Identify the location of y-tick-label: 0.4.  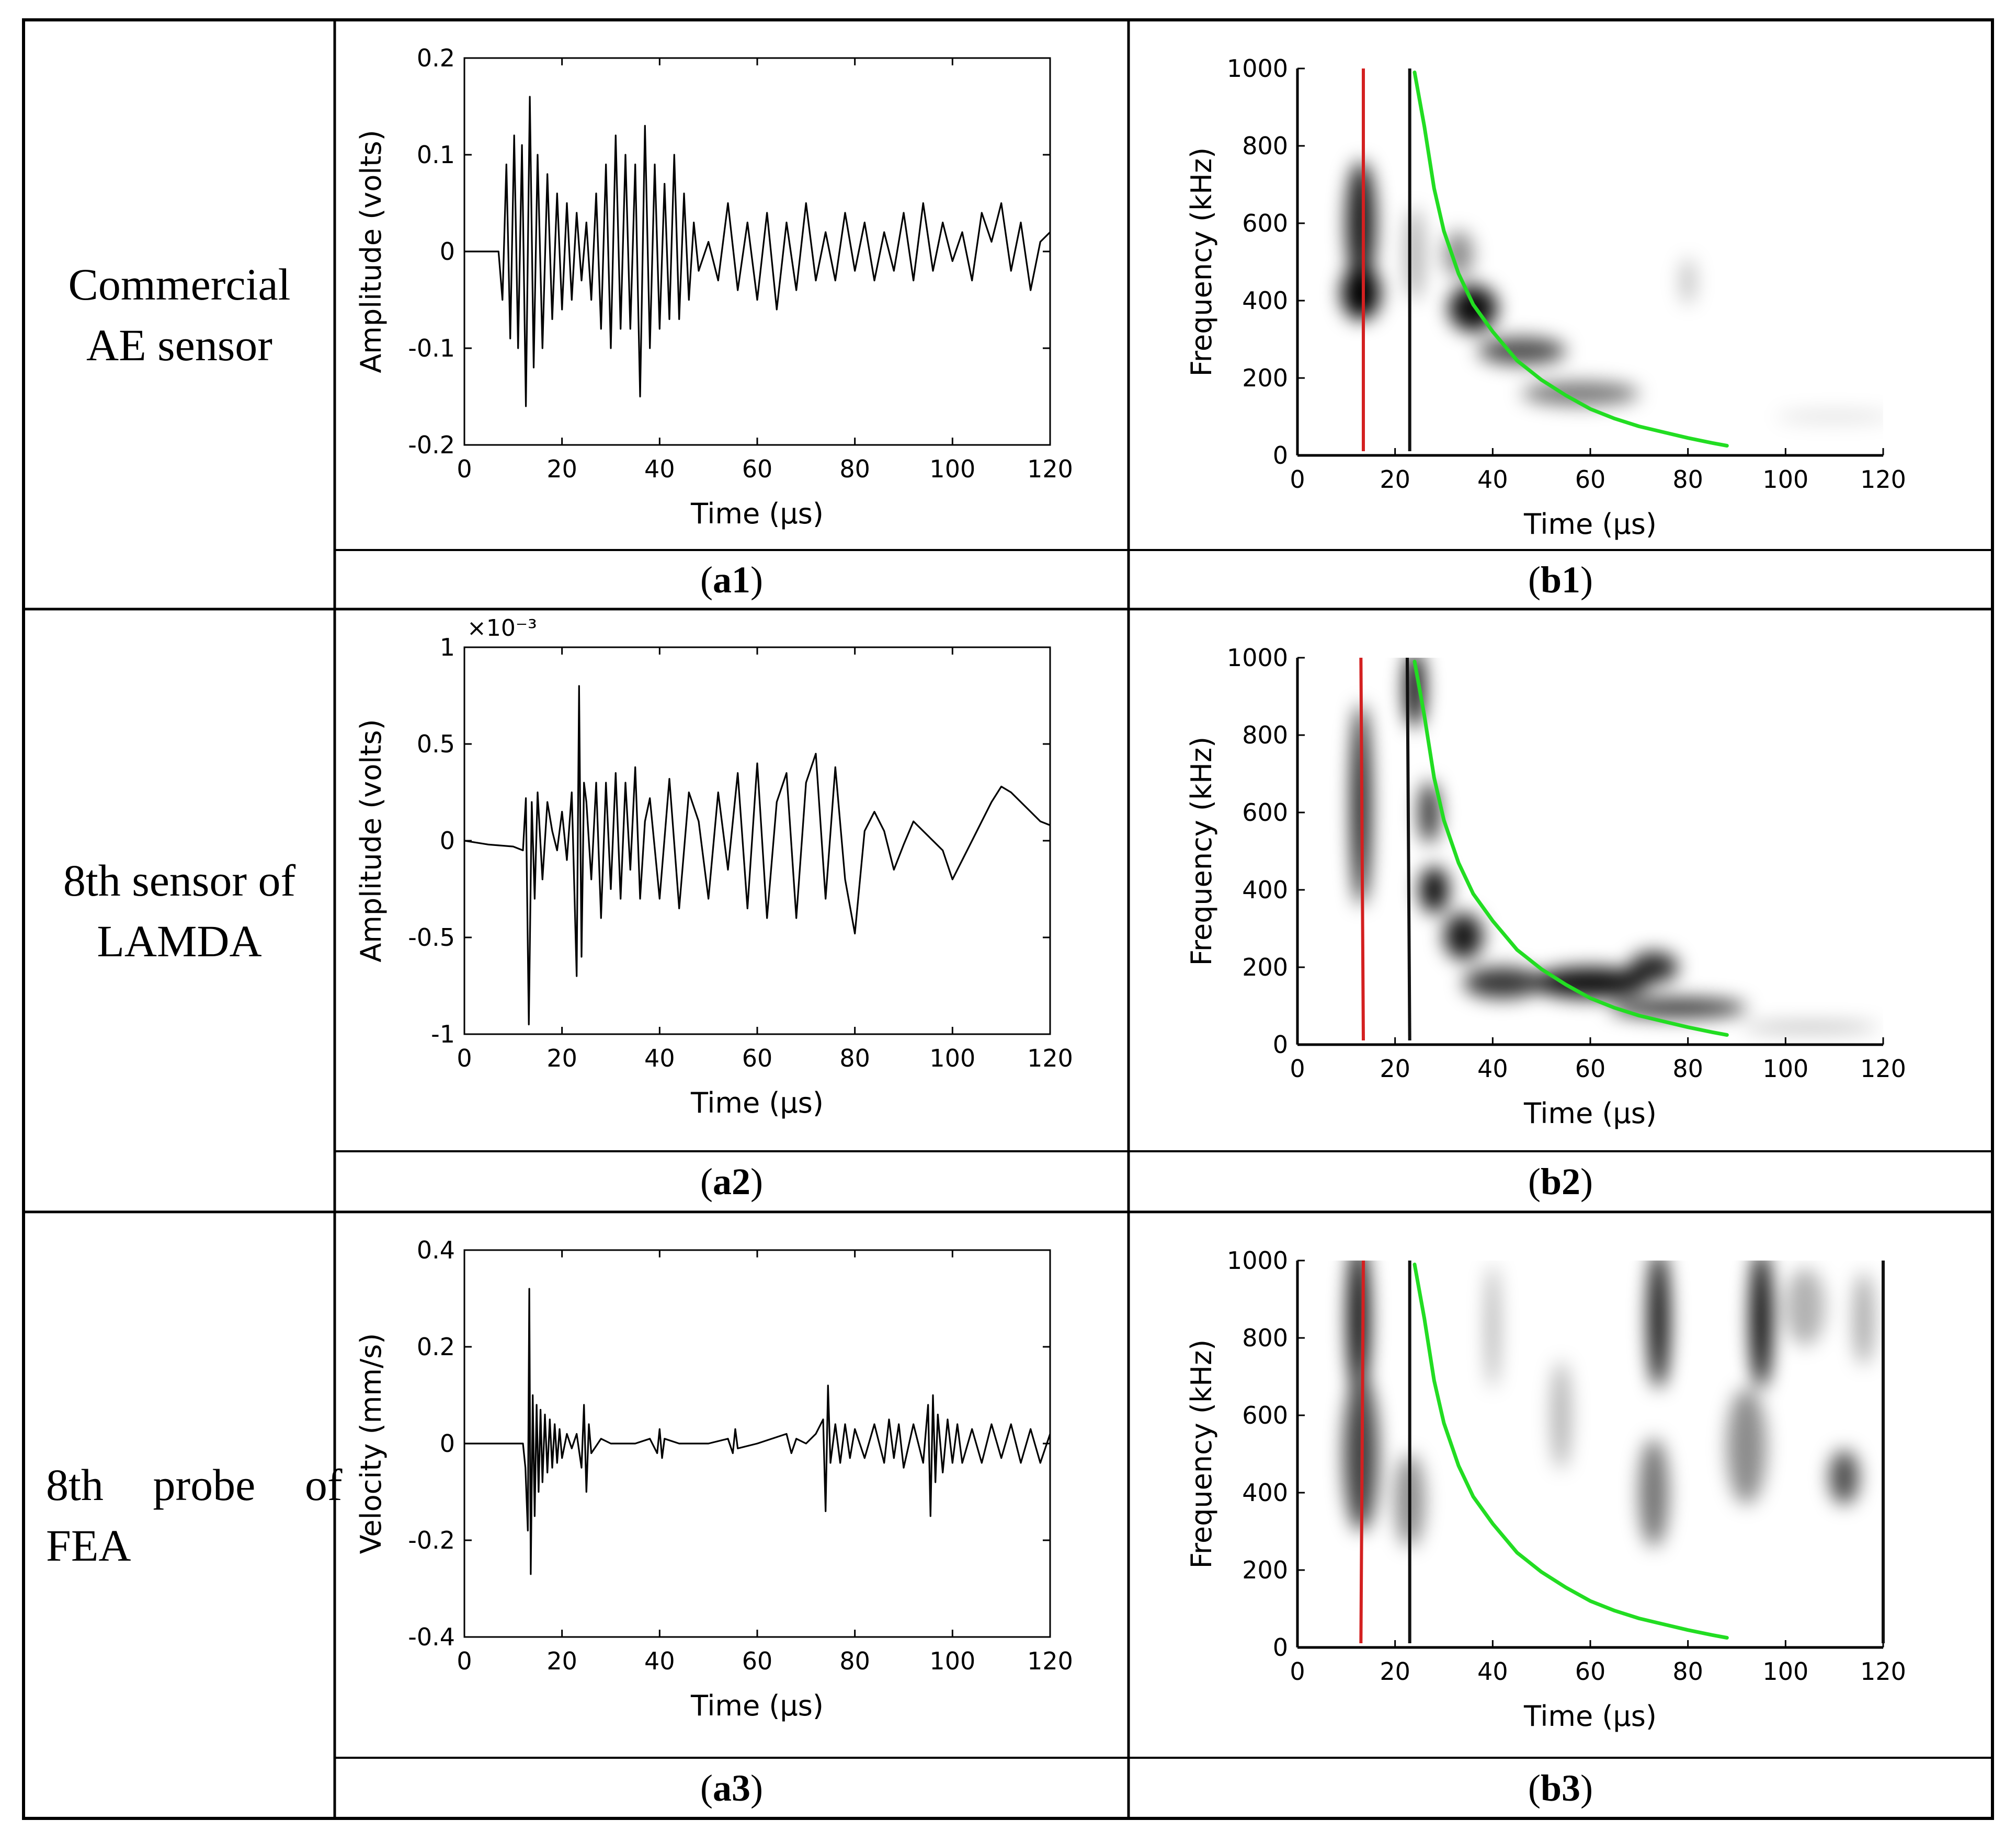
(436, 1250).